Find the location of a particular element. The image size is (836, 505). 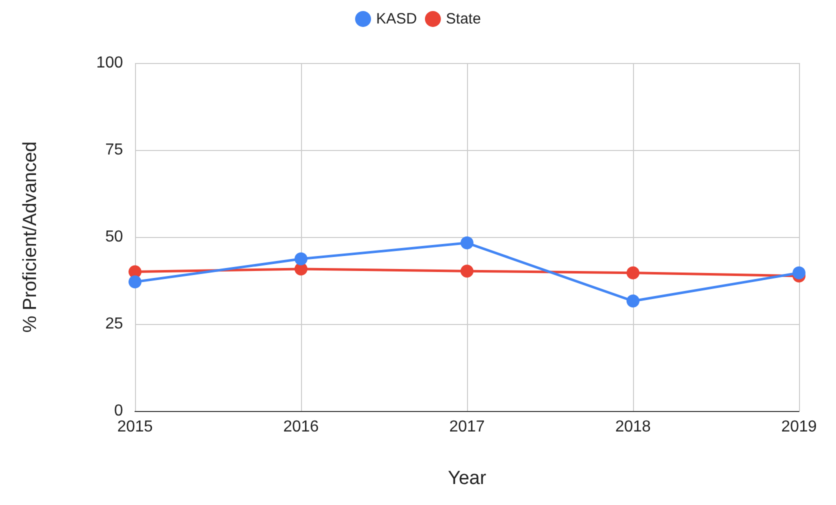

x-tick-label: 2016 is located at coordinates (301, 427).